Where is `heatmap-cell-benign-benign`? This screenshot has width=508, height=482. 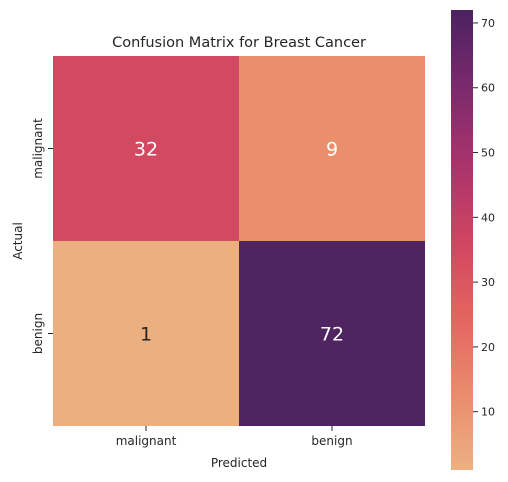
heatmap-cell-benign-benign is located at coordinates (332, 333).